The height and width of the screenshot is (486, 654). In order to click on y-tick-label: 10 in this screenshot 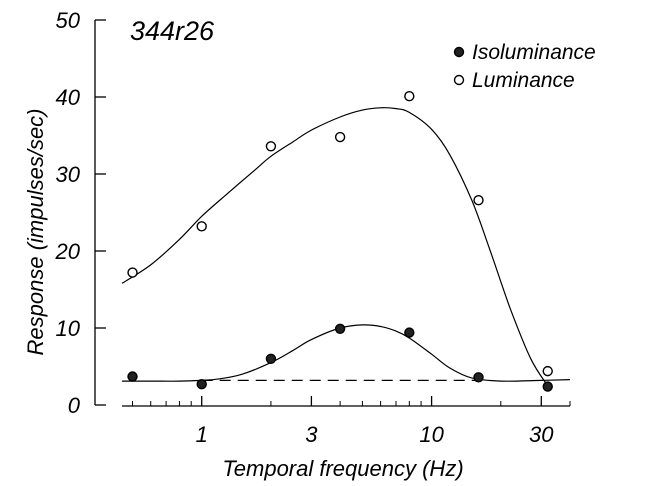, I will do `click(68, 328)`.